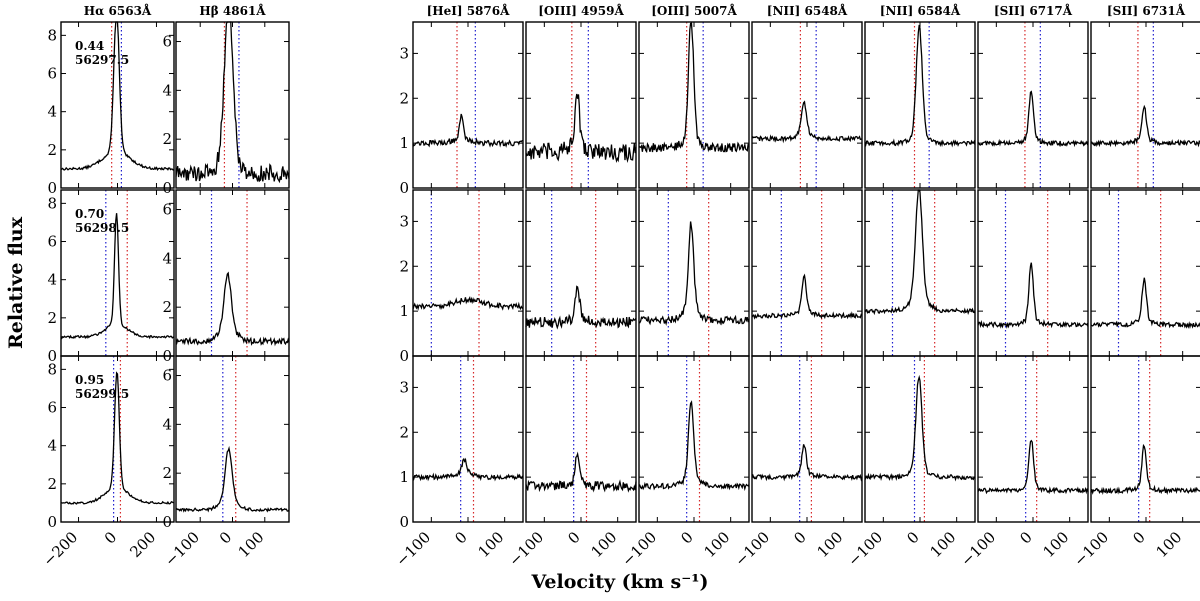 This screenshot has height=601, width=1200. I want to click on x-tick-label: 200, so click(142, 544).